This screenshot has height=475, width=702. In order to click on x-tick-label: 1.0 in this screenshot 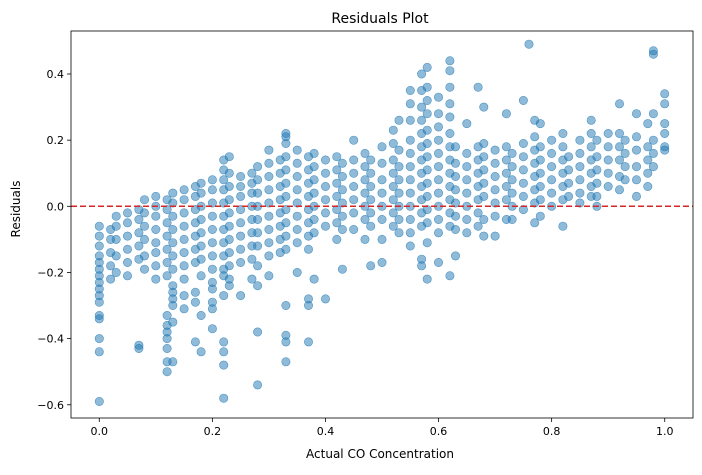, I will do `click(665, 431)`.